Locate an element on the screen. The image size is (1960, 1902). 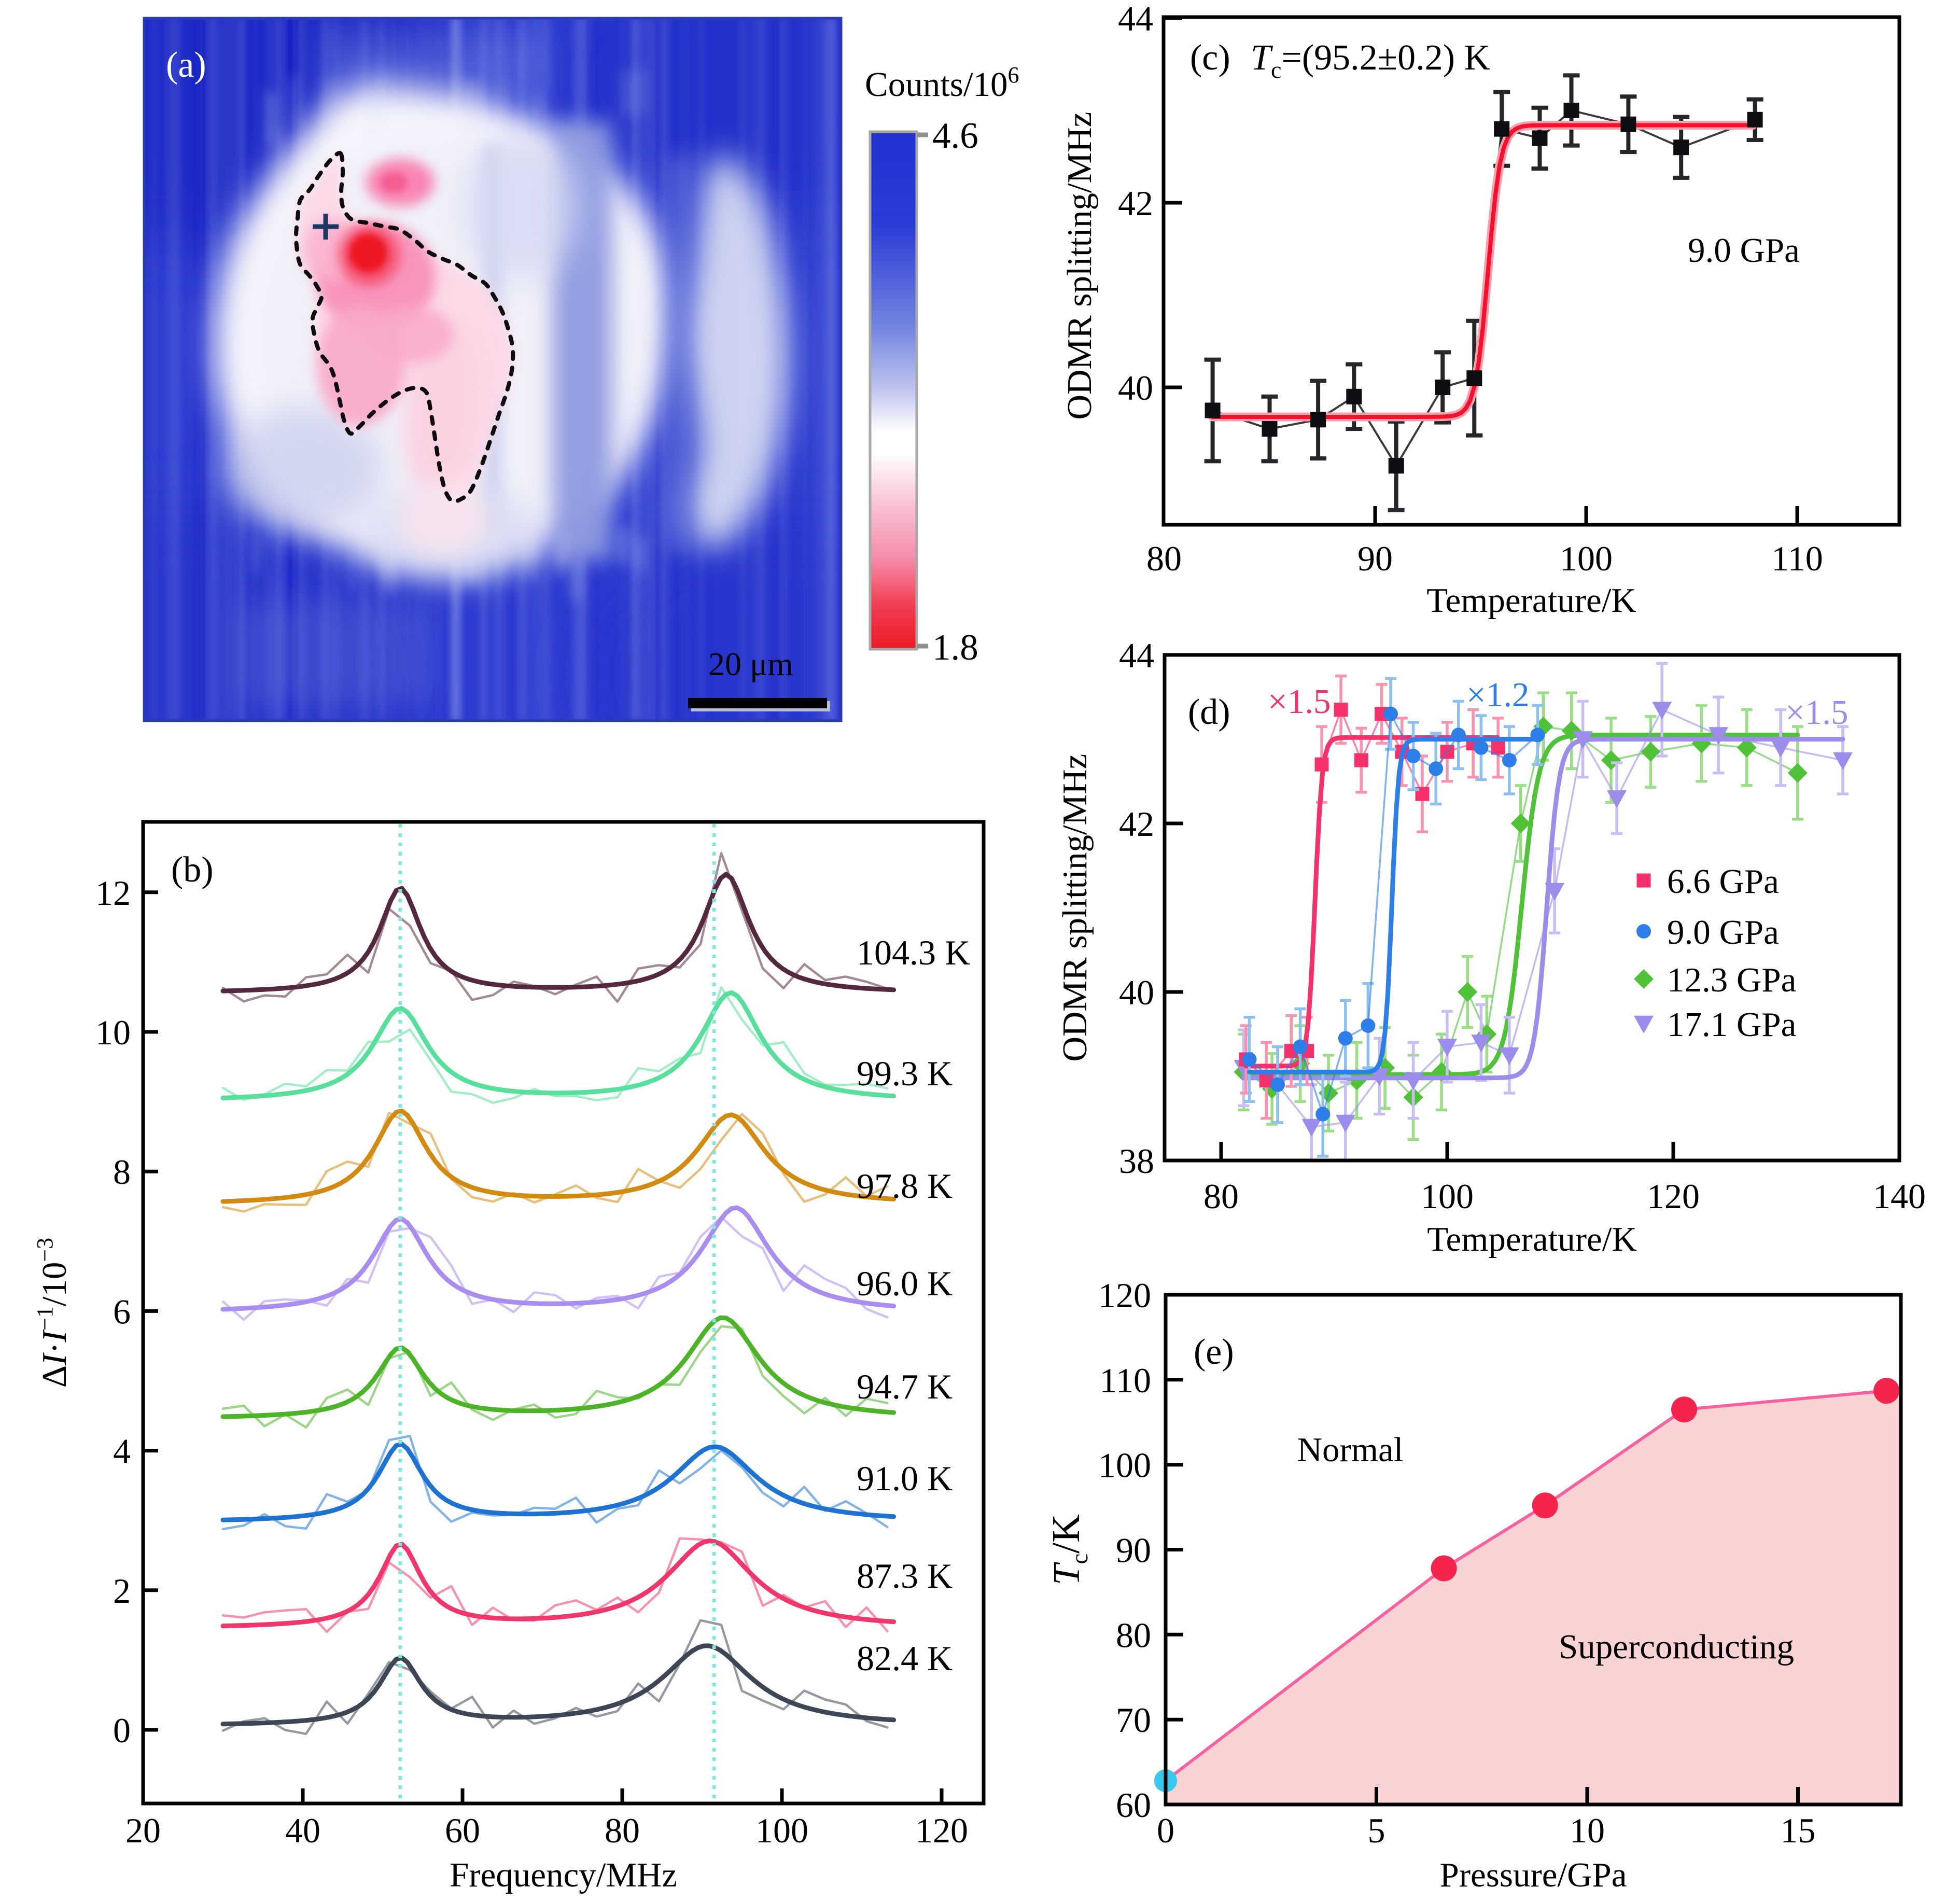
svg-text: Normal is located at coordinates (1350, 1450).